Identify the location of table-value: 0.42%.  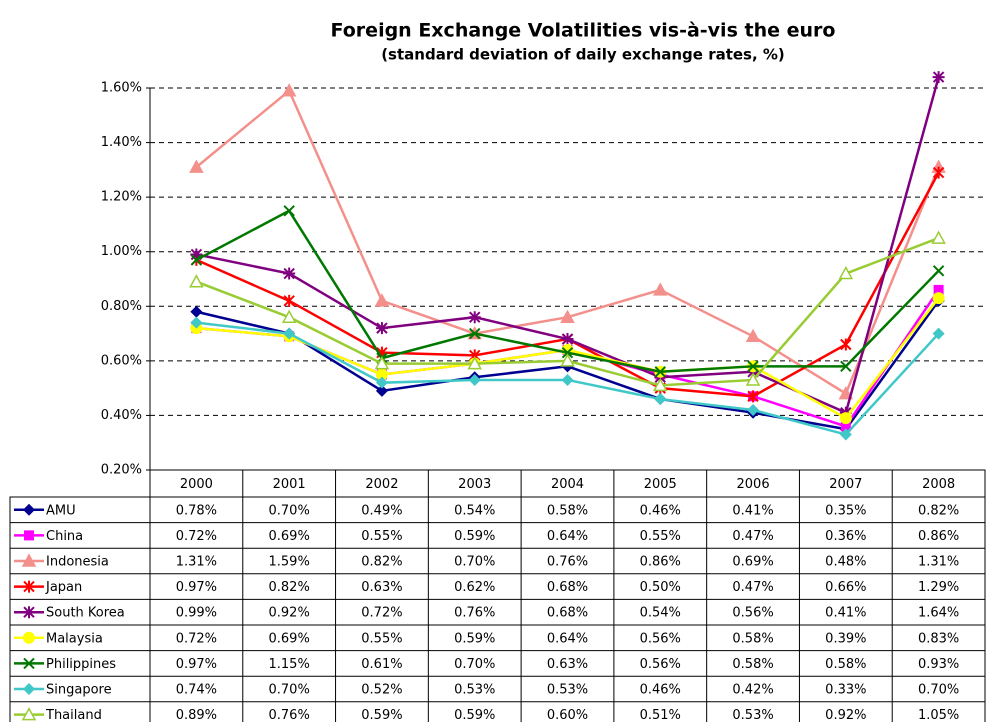
(752, 690).